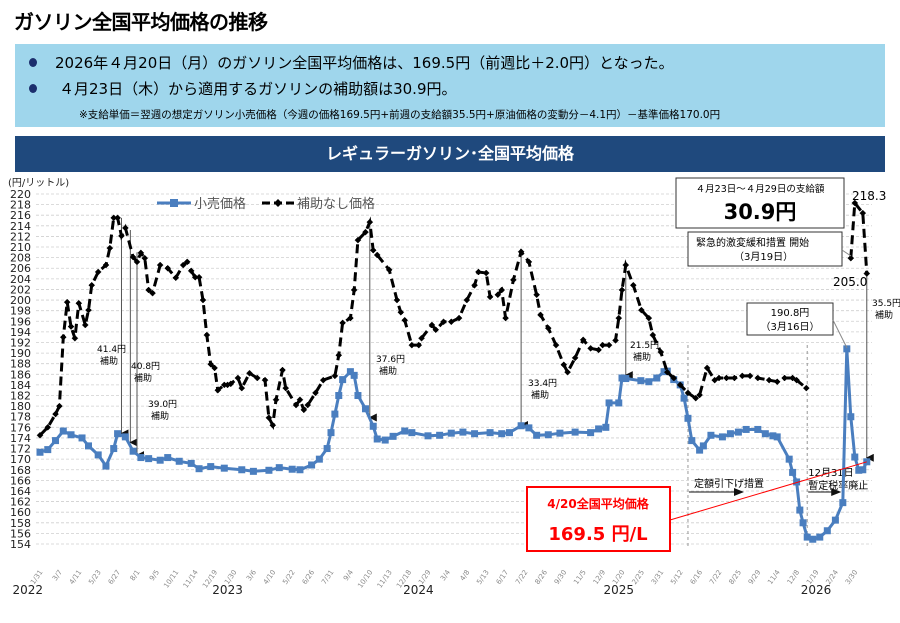 The height and width of the screenshot is (623, 900). I want to click on y-tick-label: 186, so click(20, 374).